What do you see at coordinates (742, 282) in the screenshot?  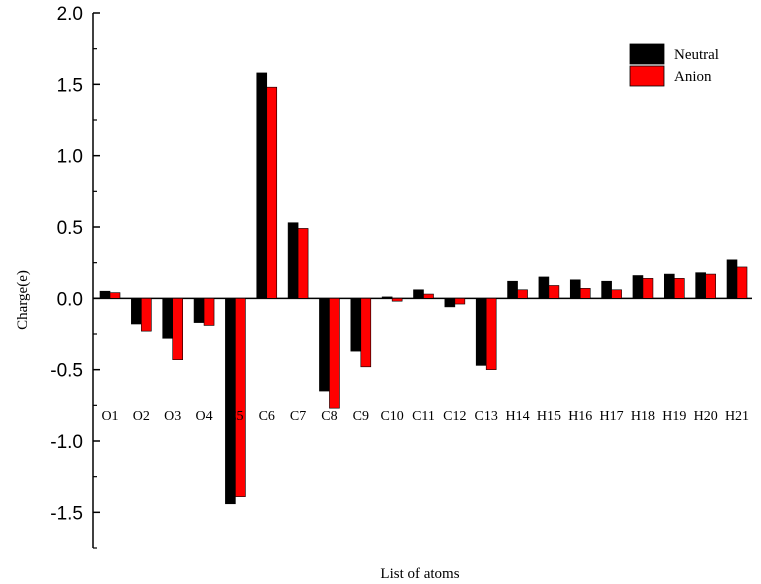 I see `bar-anion-h21` at bounding box center [742, 282].